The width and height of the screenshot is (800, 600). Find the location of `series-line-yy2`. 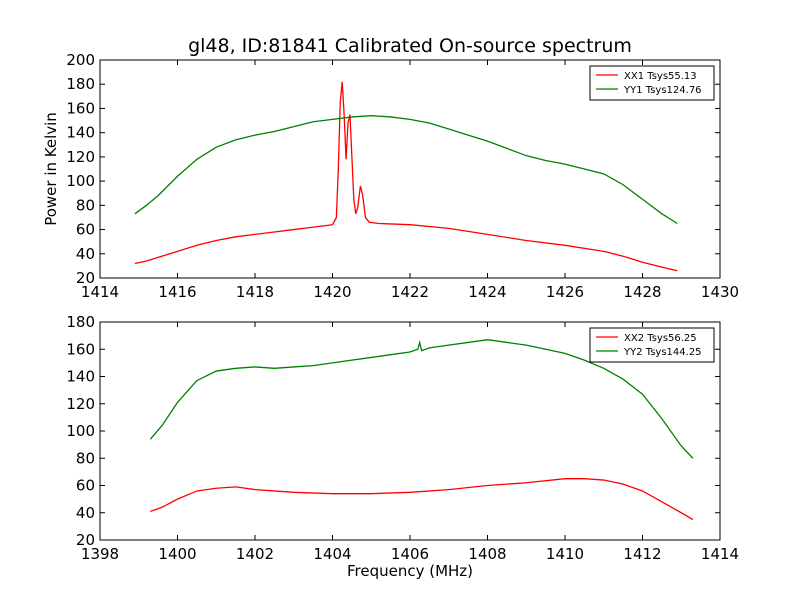

series-line-yy2 is located at coordinates (421, 399).